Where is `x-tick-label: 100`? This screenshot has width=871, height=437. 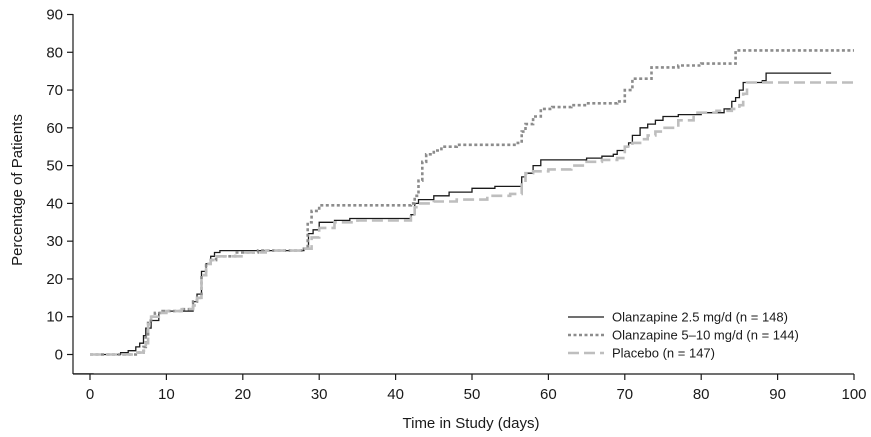 x-tick-label: 100 is located at coordinates (853, 394).